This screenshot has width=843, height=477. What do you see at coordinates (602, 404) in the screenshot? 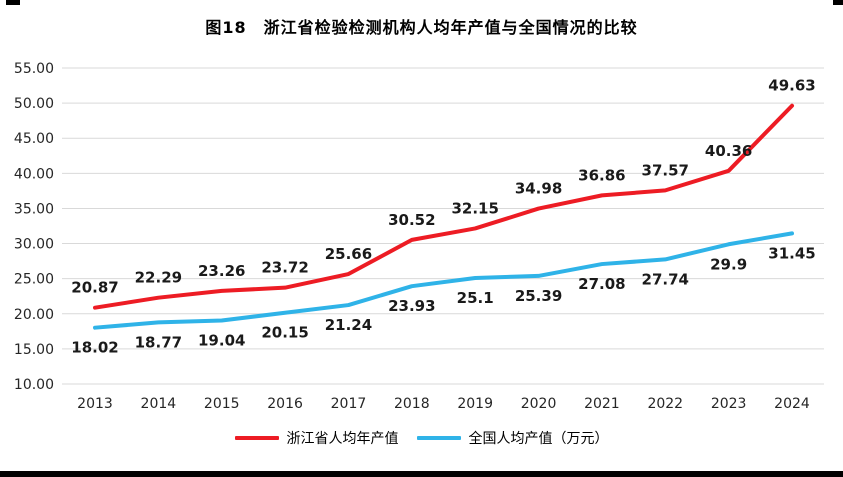
I see `svg-text: 2021` at bounding box center [602, 404].